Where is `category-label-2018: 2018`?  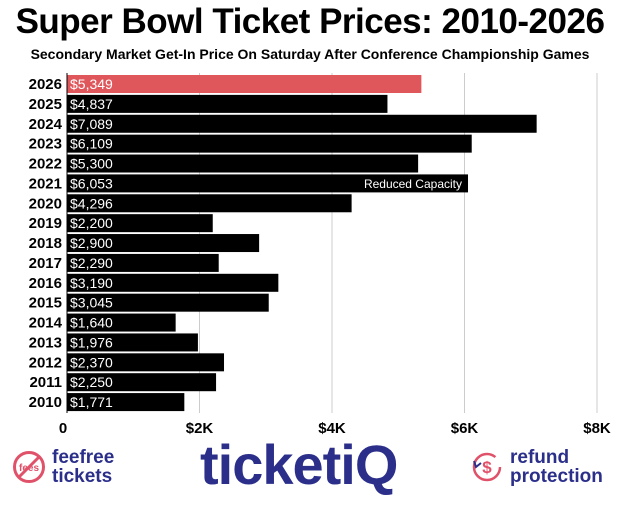
category-label-2018: 2018 is located at coordinates (45, 243).